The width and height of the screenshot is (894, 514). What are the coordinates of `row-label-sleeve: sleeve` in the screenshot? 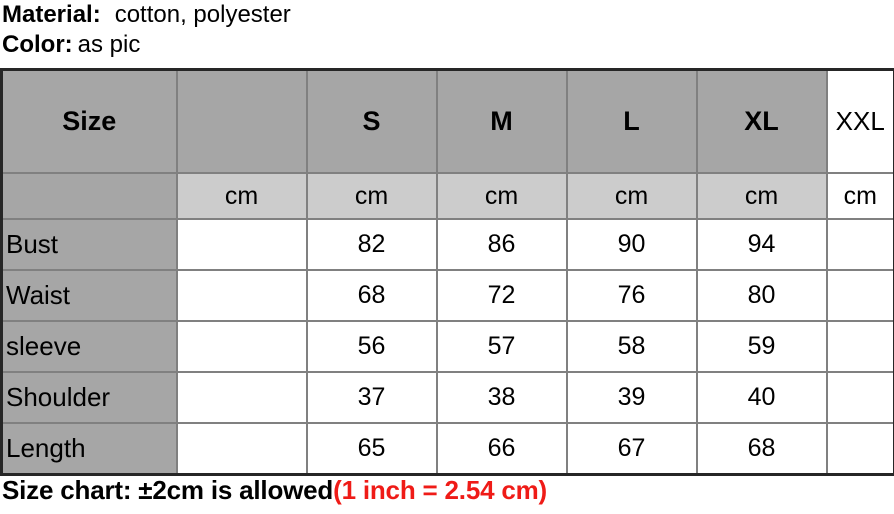 It's located at (89, 346).